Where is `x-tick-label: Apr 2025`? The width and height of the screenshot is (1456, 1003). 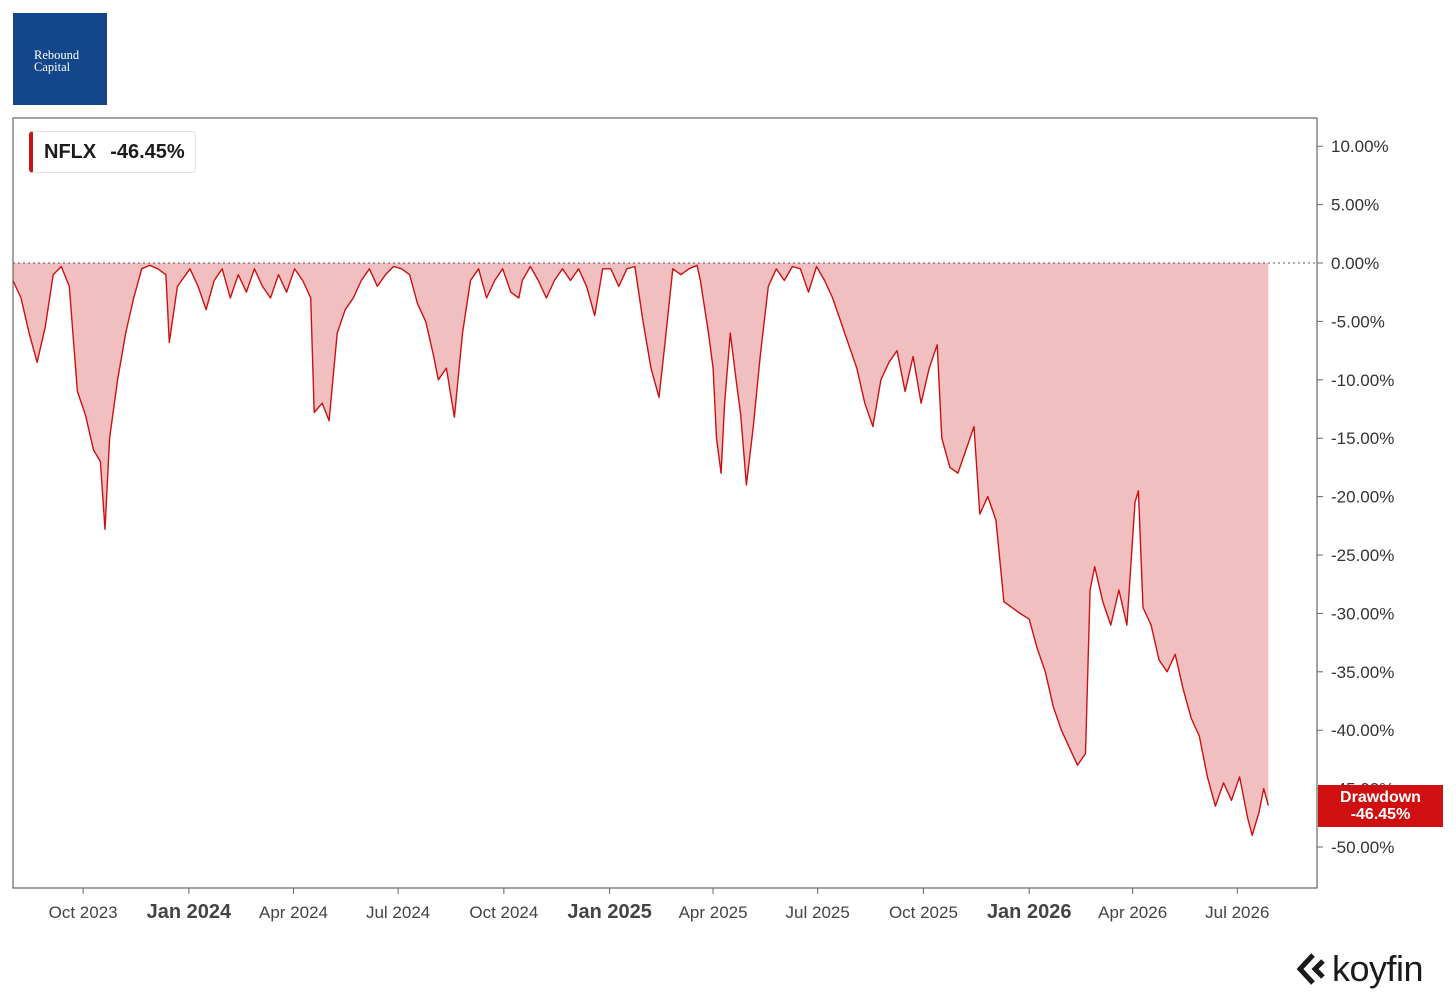 x-tick-label: Apr 2025 is located at coordinates (713, 912).